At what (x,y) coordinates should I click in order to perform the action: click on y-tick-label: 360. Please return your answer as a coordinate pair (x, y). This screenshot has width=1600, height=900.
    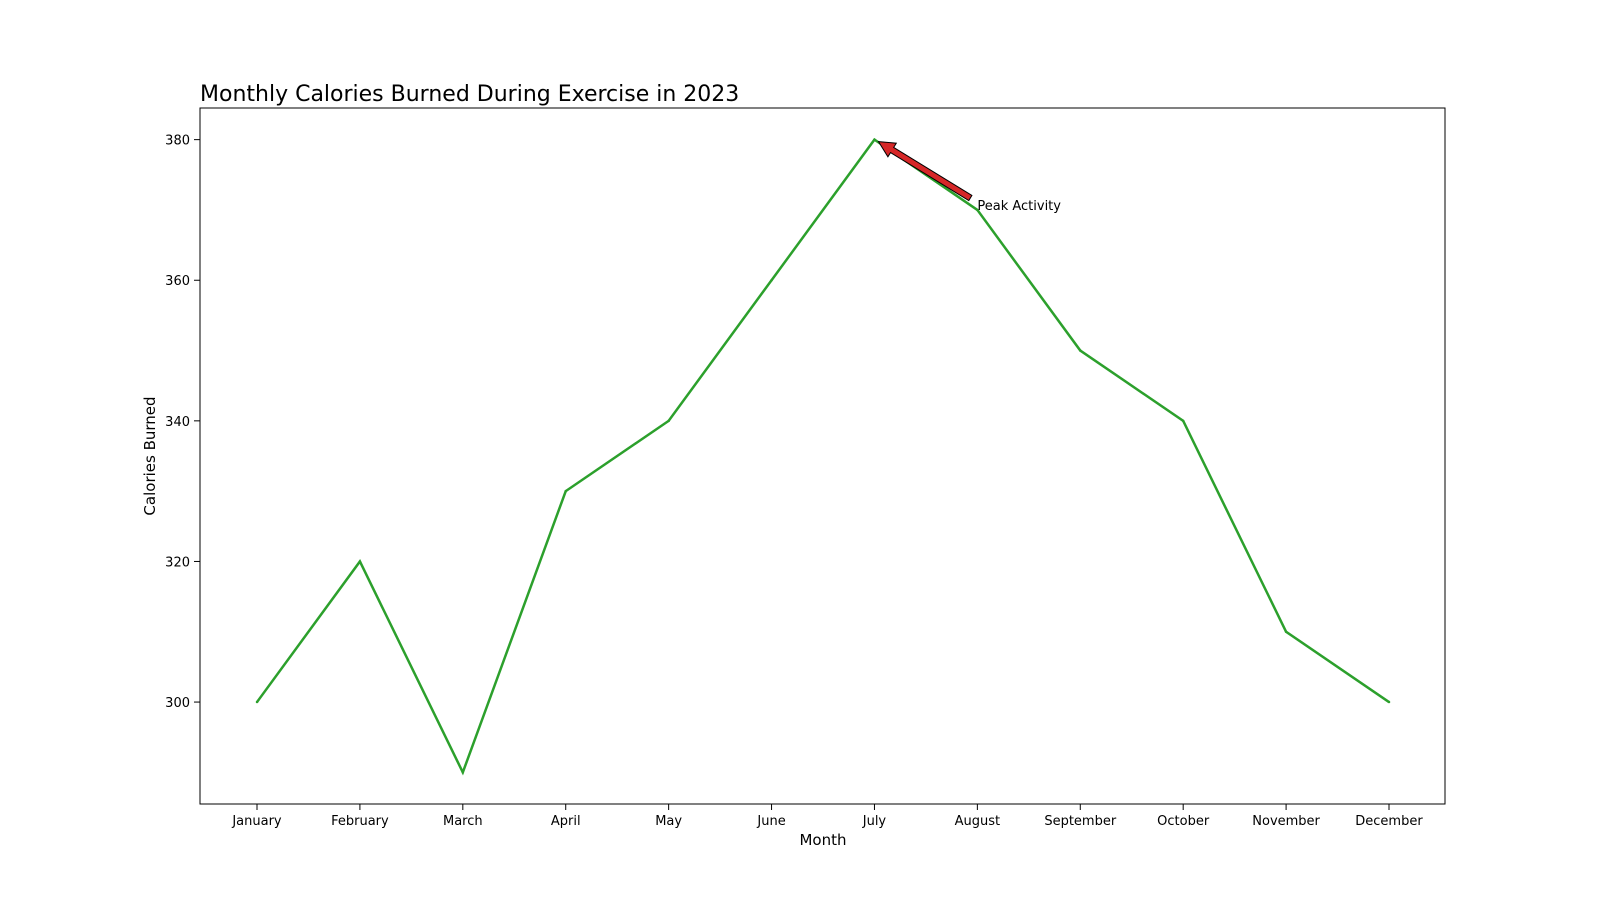
    Looking at the image, I should click on (177, 281).